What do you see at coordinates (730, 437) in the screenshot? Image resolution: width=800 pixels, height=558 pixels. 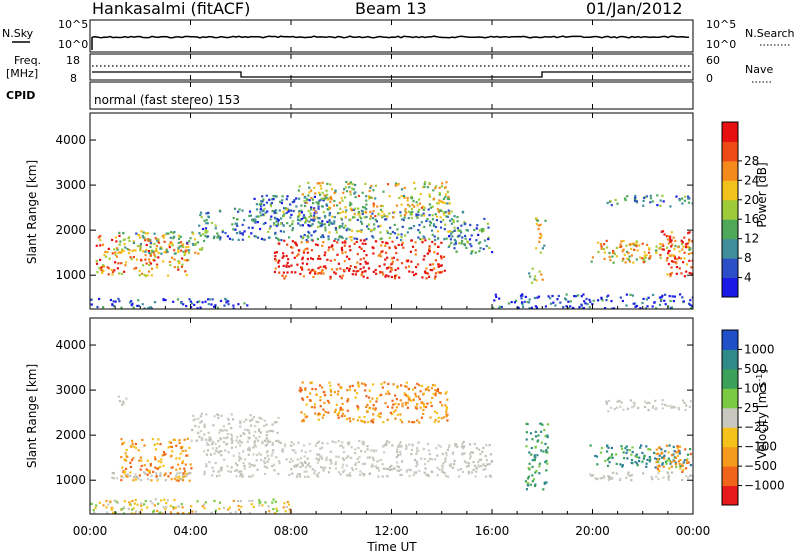 I see `colorbar-segment` at bounding box center [730, 437].